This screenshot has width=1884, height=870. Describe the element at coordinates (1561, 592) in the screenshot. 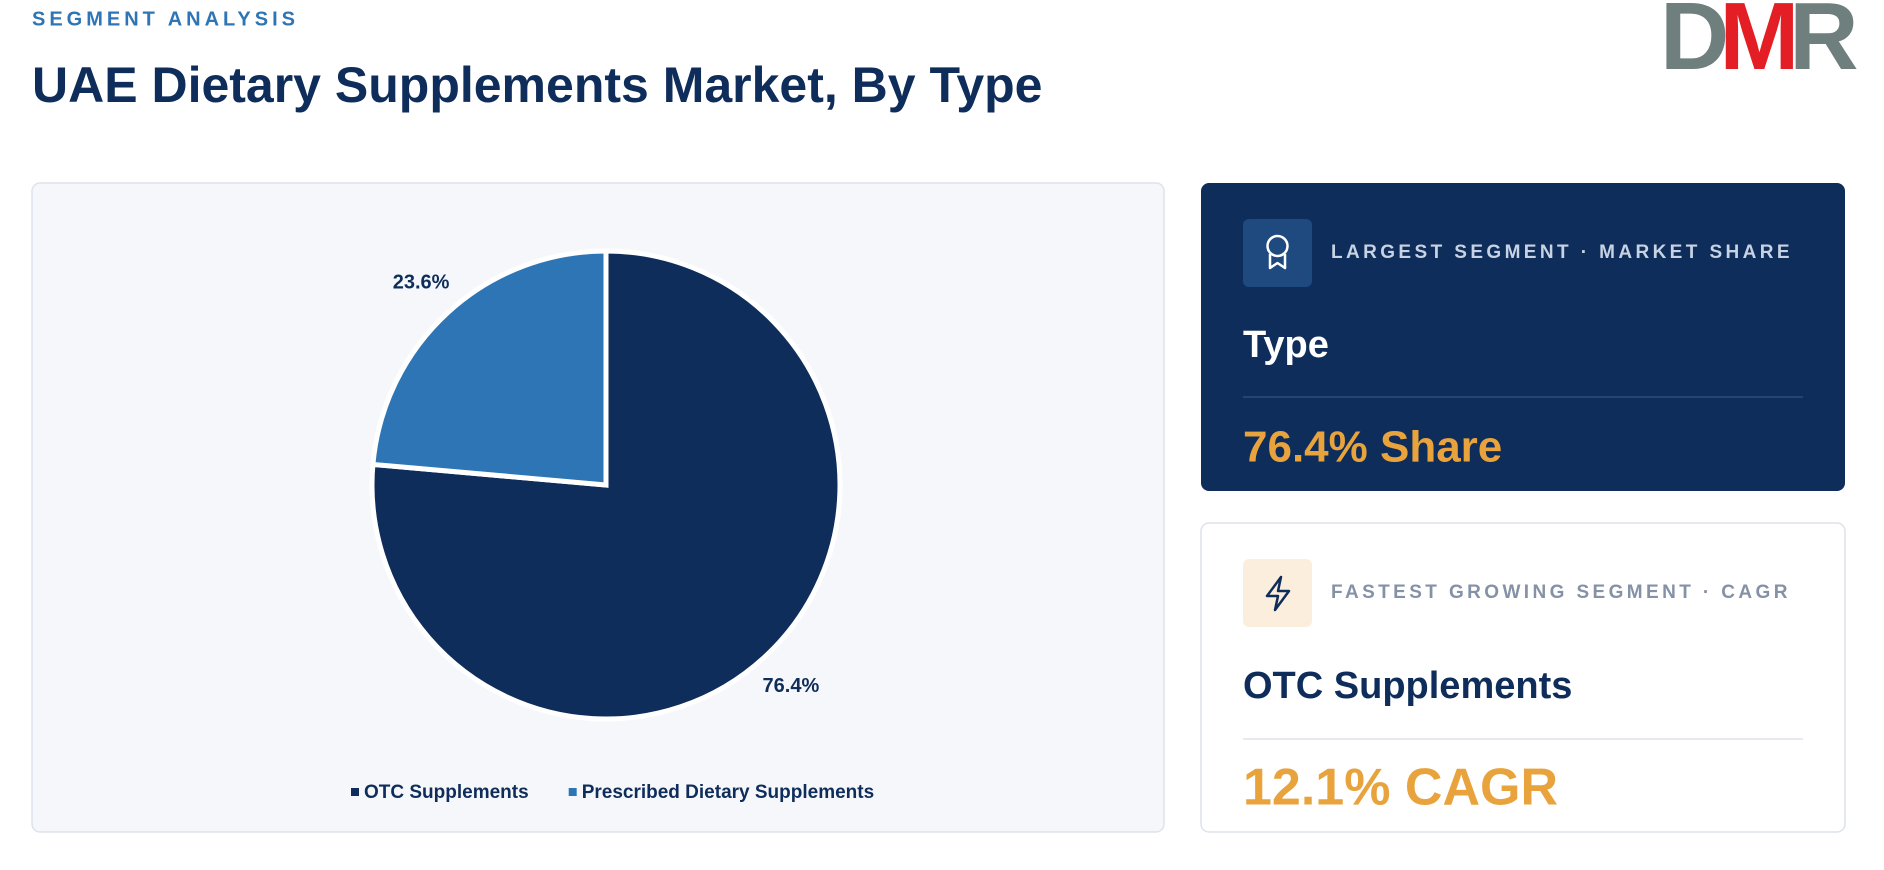

I see `card-label: FASTEST GROWING SEGMENT · CAGR` at that location.